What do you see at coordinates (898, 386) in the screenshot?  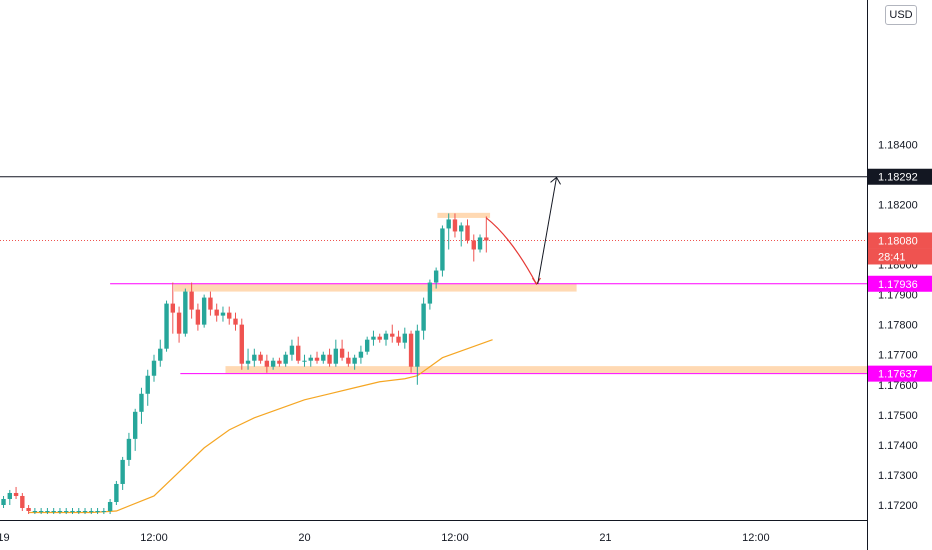 I see `y-tick-label: 1.17600` at bounding box center [898, 386].